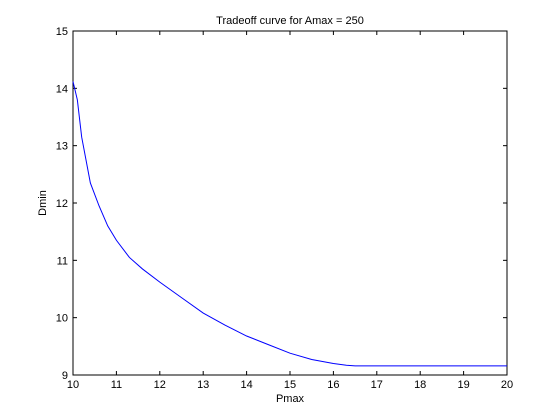 The image size is (560, 420). What do you see at coordinates (290, 385) in the screenshot?
I see `x-tick-label: 15` at bounding box center [290, 385].